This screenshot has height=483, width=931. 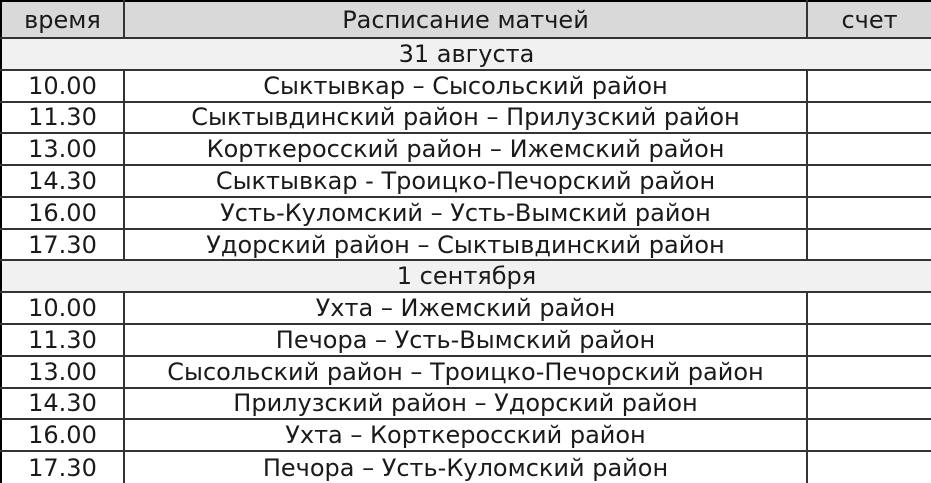 I want to click on match-row: 17.30 Печора – Усть-Куломский район, so click(x=465, y=466).